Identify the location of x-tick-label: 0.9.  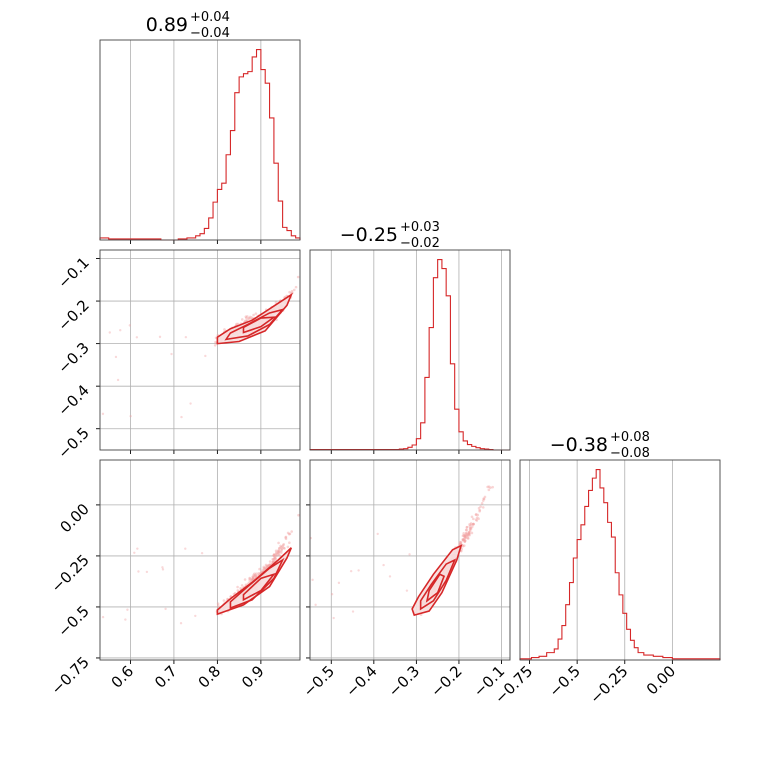
(253, 677).